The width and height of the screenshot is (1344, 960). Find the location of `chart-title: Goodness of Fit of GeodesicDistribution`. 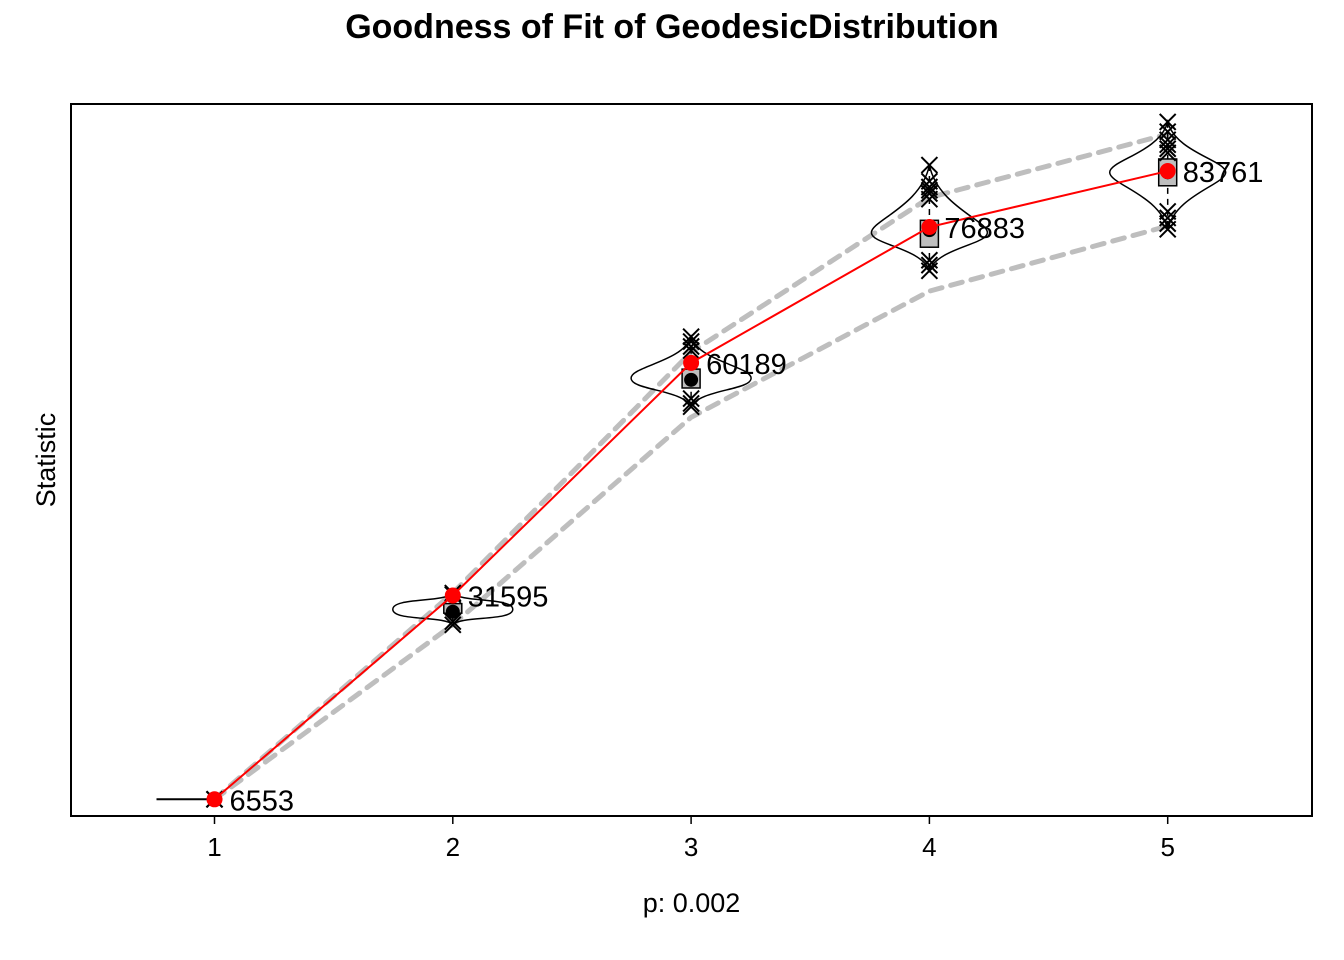

chart-title: Goodness of Fit of GeodesicDistribution is located at coordinates (672, 27).